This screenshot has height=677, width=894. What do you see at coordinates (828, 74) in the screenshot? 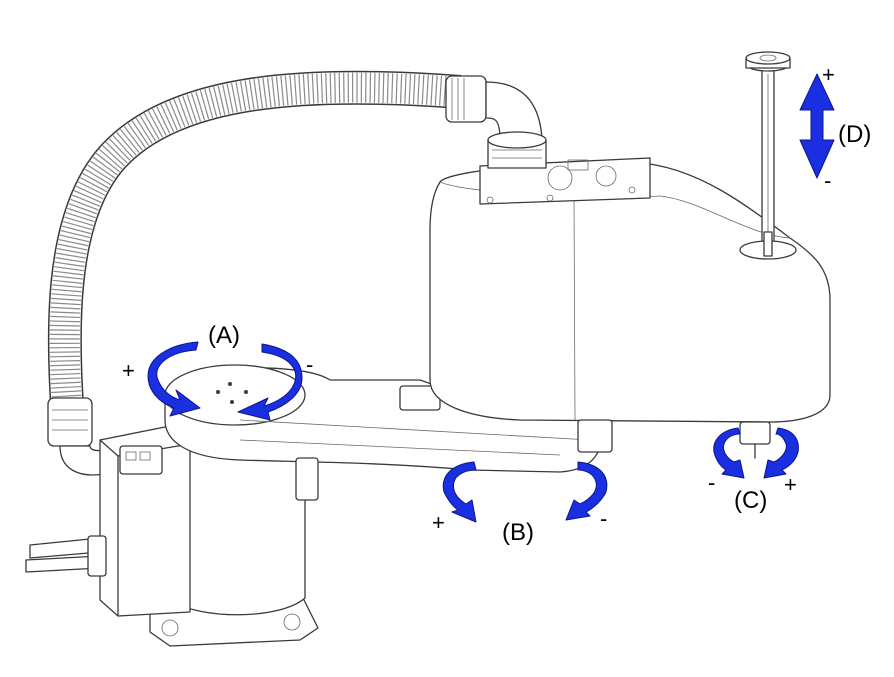
I see `axis-d-plus-sign: +` at bounding box center [828, 74].